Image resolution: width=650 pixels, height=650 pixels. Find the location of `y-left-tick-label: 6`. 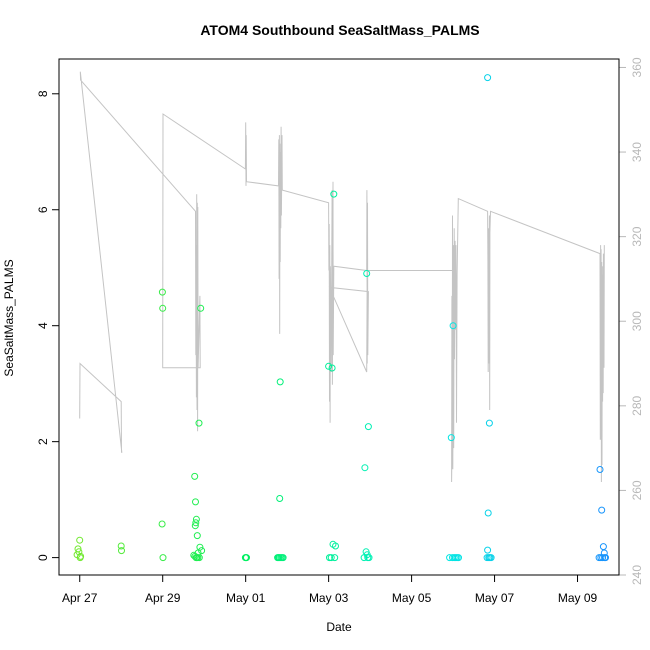

y-left-tick-label: 6 is located at coordinates (43, 209).